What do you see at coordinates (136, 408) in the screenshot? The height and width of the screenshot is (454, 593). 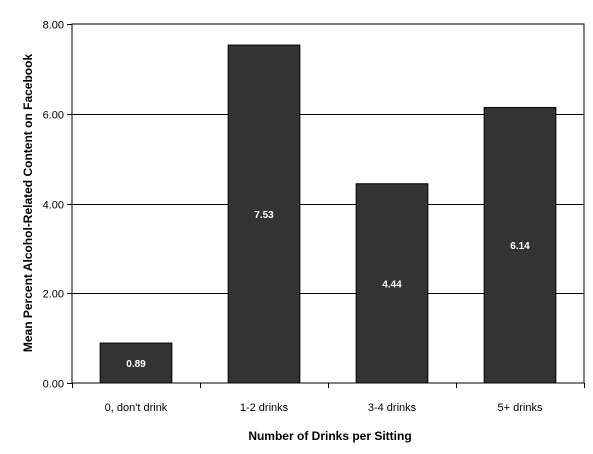 I see `x-tick-label: 0, don't drink` at bounding box center [136, 408].